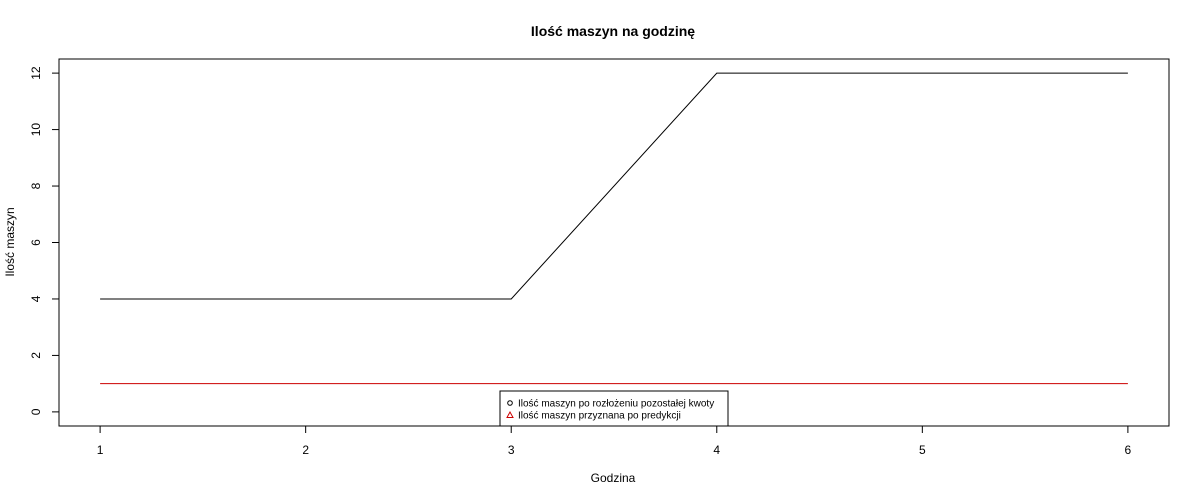 This screenshot has height=500, width=1200. Describe the element at coordinates (305, 450) in the screenshot. I see `x-tick-label: 2` at that location.